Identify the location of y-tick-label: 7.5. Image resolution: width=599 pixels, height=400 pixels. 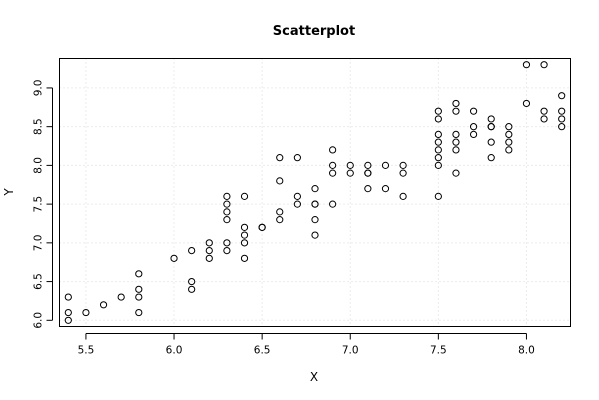
(39, 204).